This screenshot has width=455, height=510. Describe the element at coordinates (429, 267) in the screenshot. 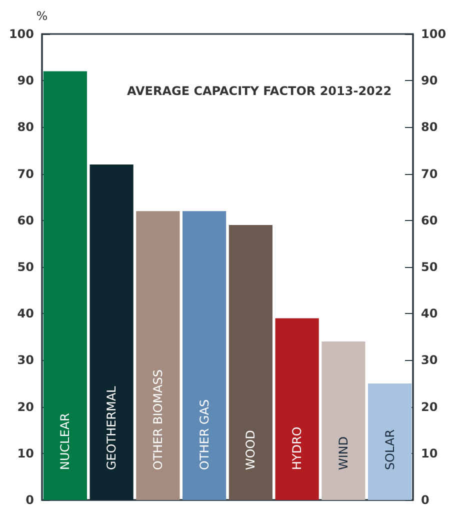

I see `y2-tick-label: 50` at that location.